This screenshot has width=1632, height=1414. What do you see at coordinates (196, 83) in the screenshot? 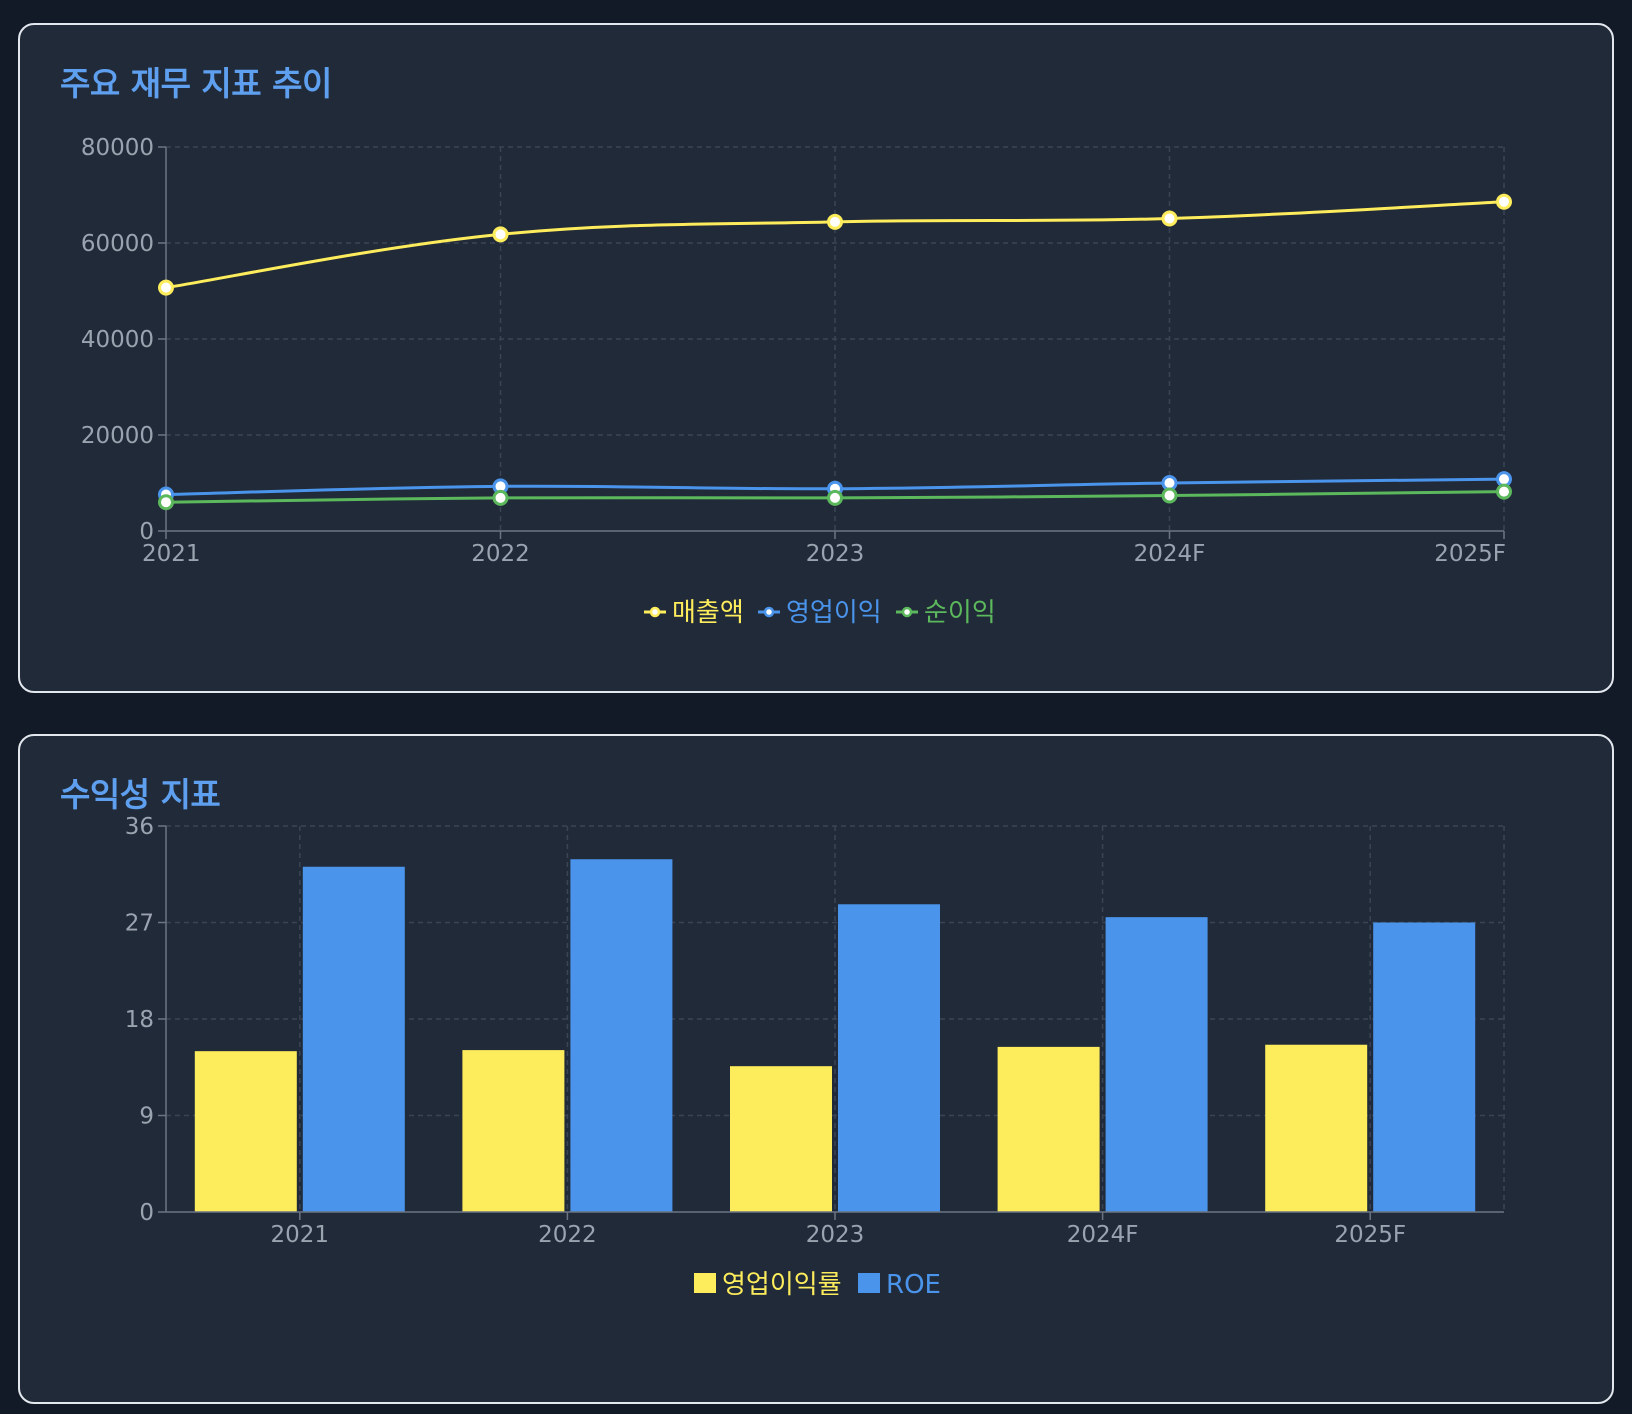
I see `chart-title: 주요 재무 지표 추이` at bounding box center [196, 83].